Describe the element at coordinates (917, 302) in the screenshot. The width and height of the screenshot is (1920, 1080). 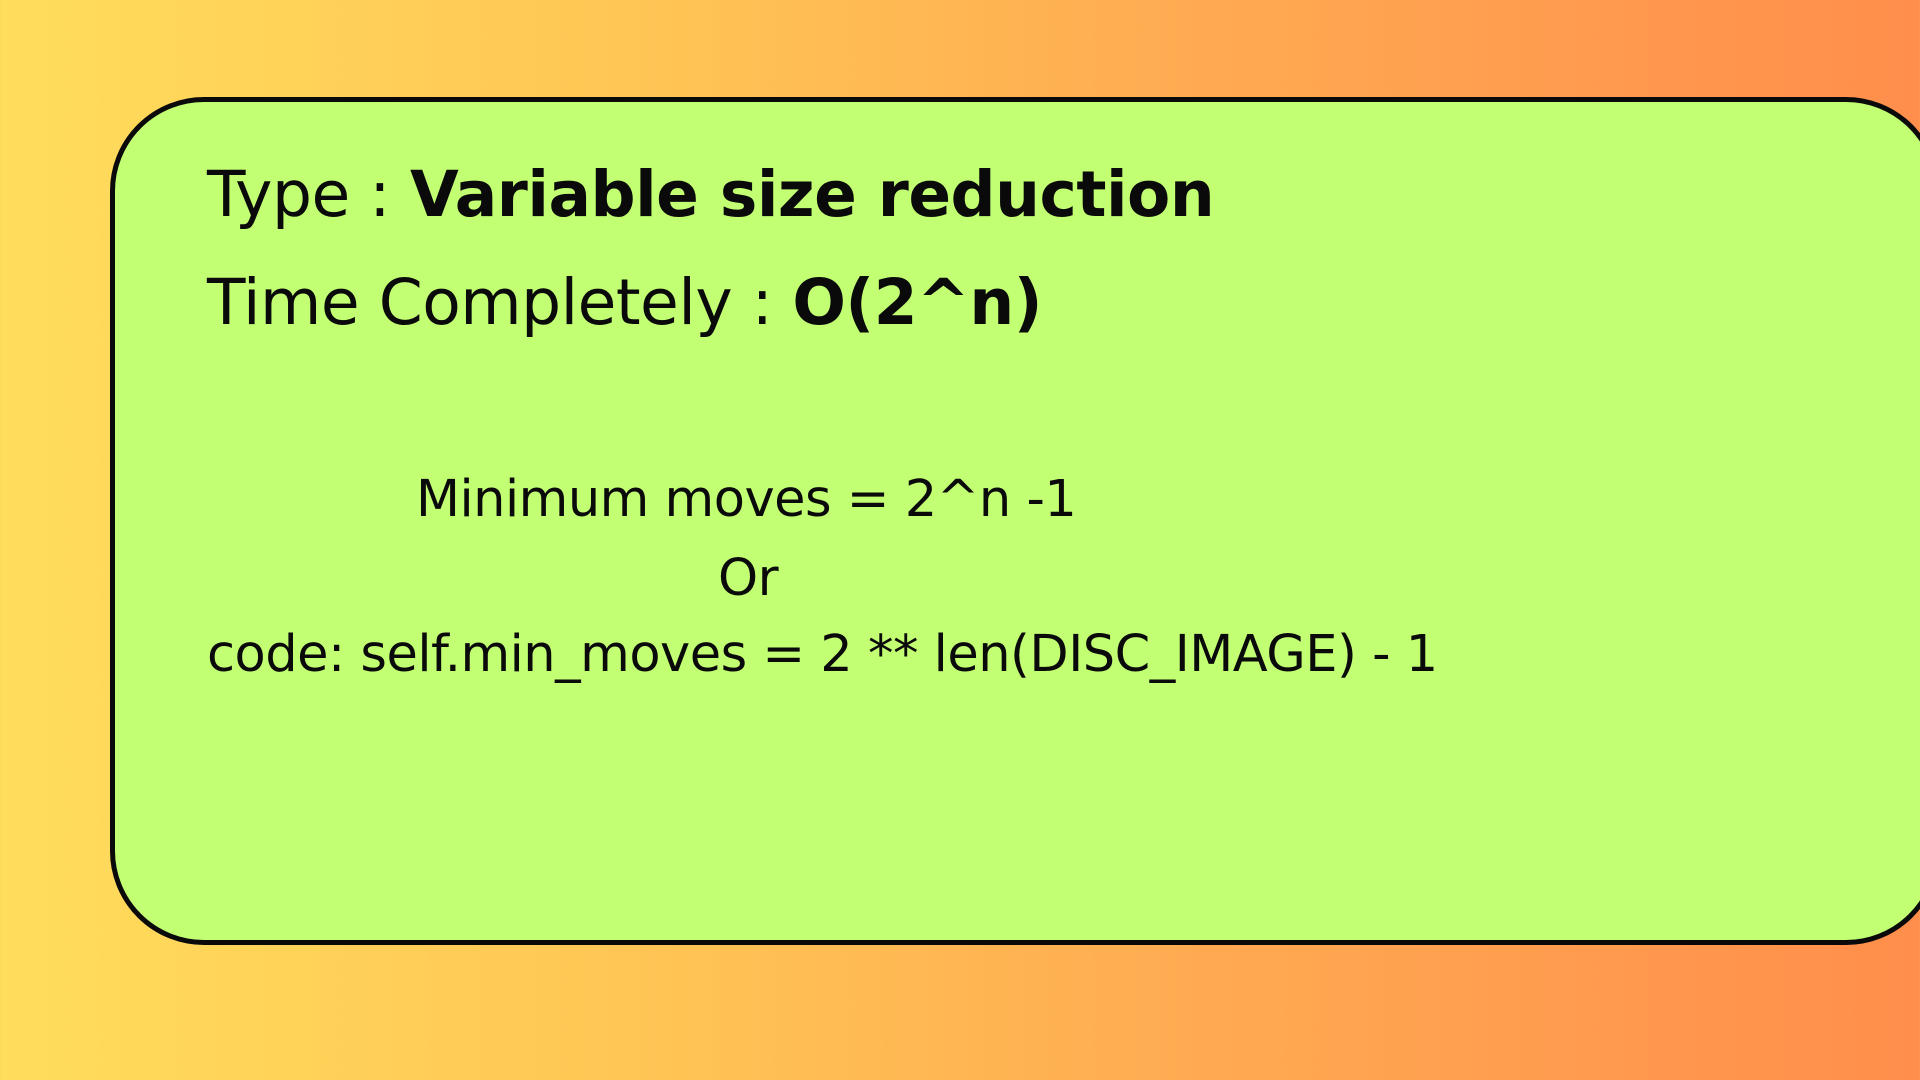
I see `time-complexity-value: O(2^n)` at that location.